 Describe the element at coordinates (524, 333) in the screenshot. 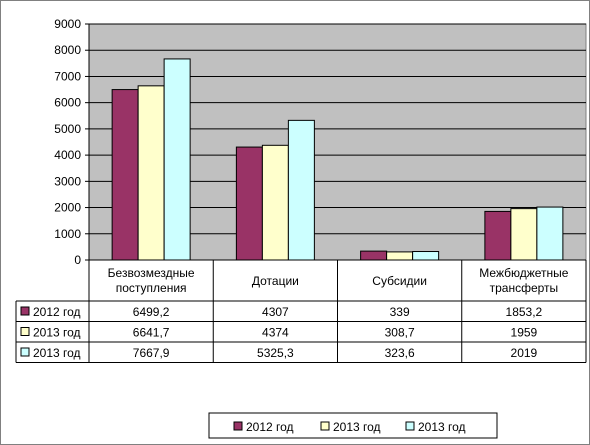

I see `table-cell-value: 1959` at that location.